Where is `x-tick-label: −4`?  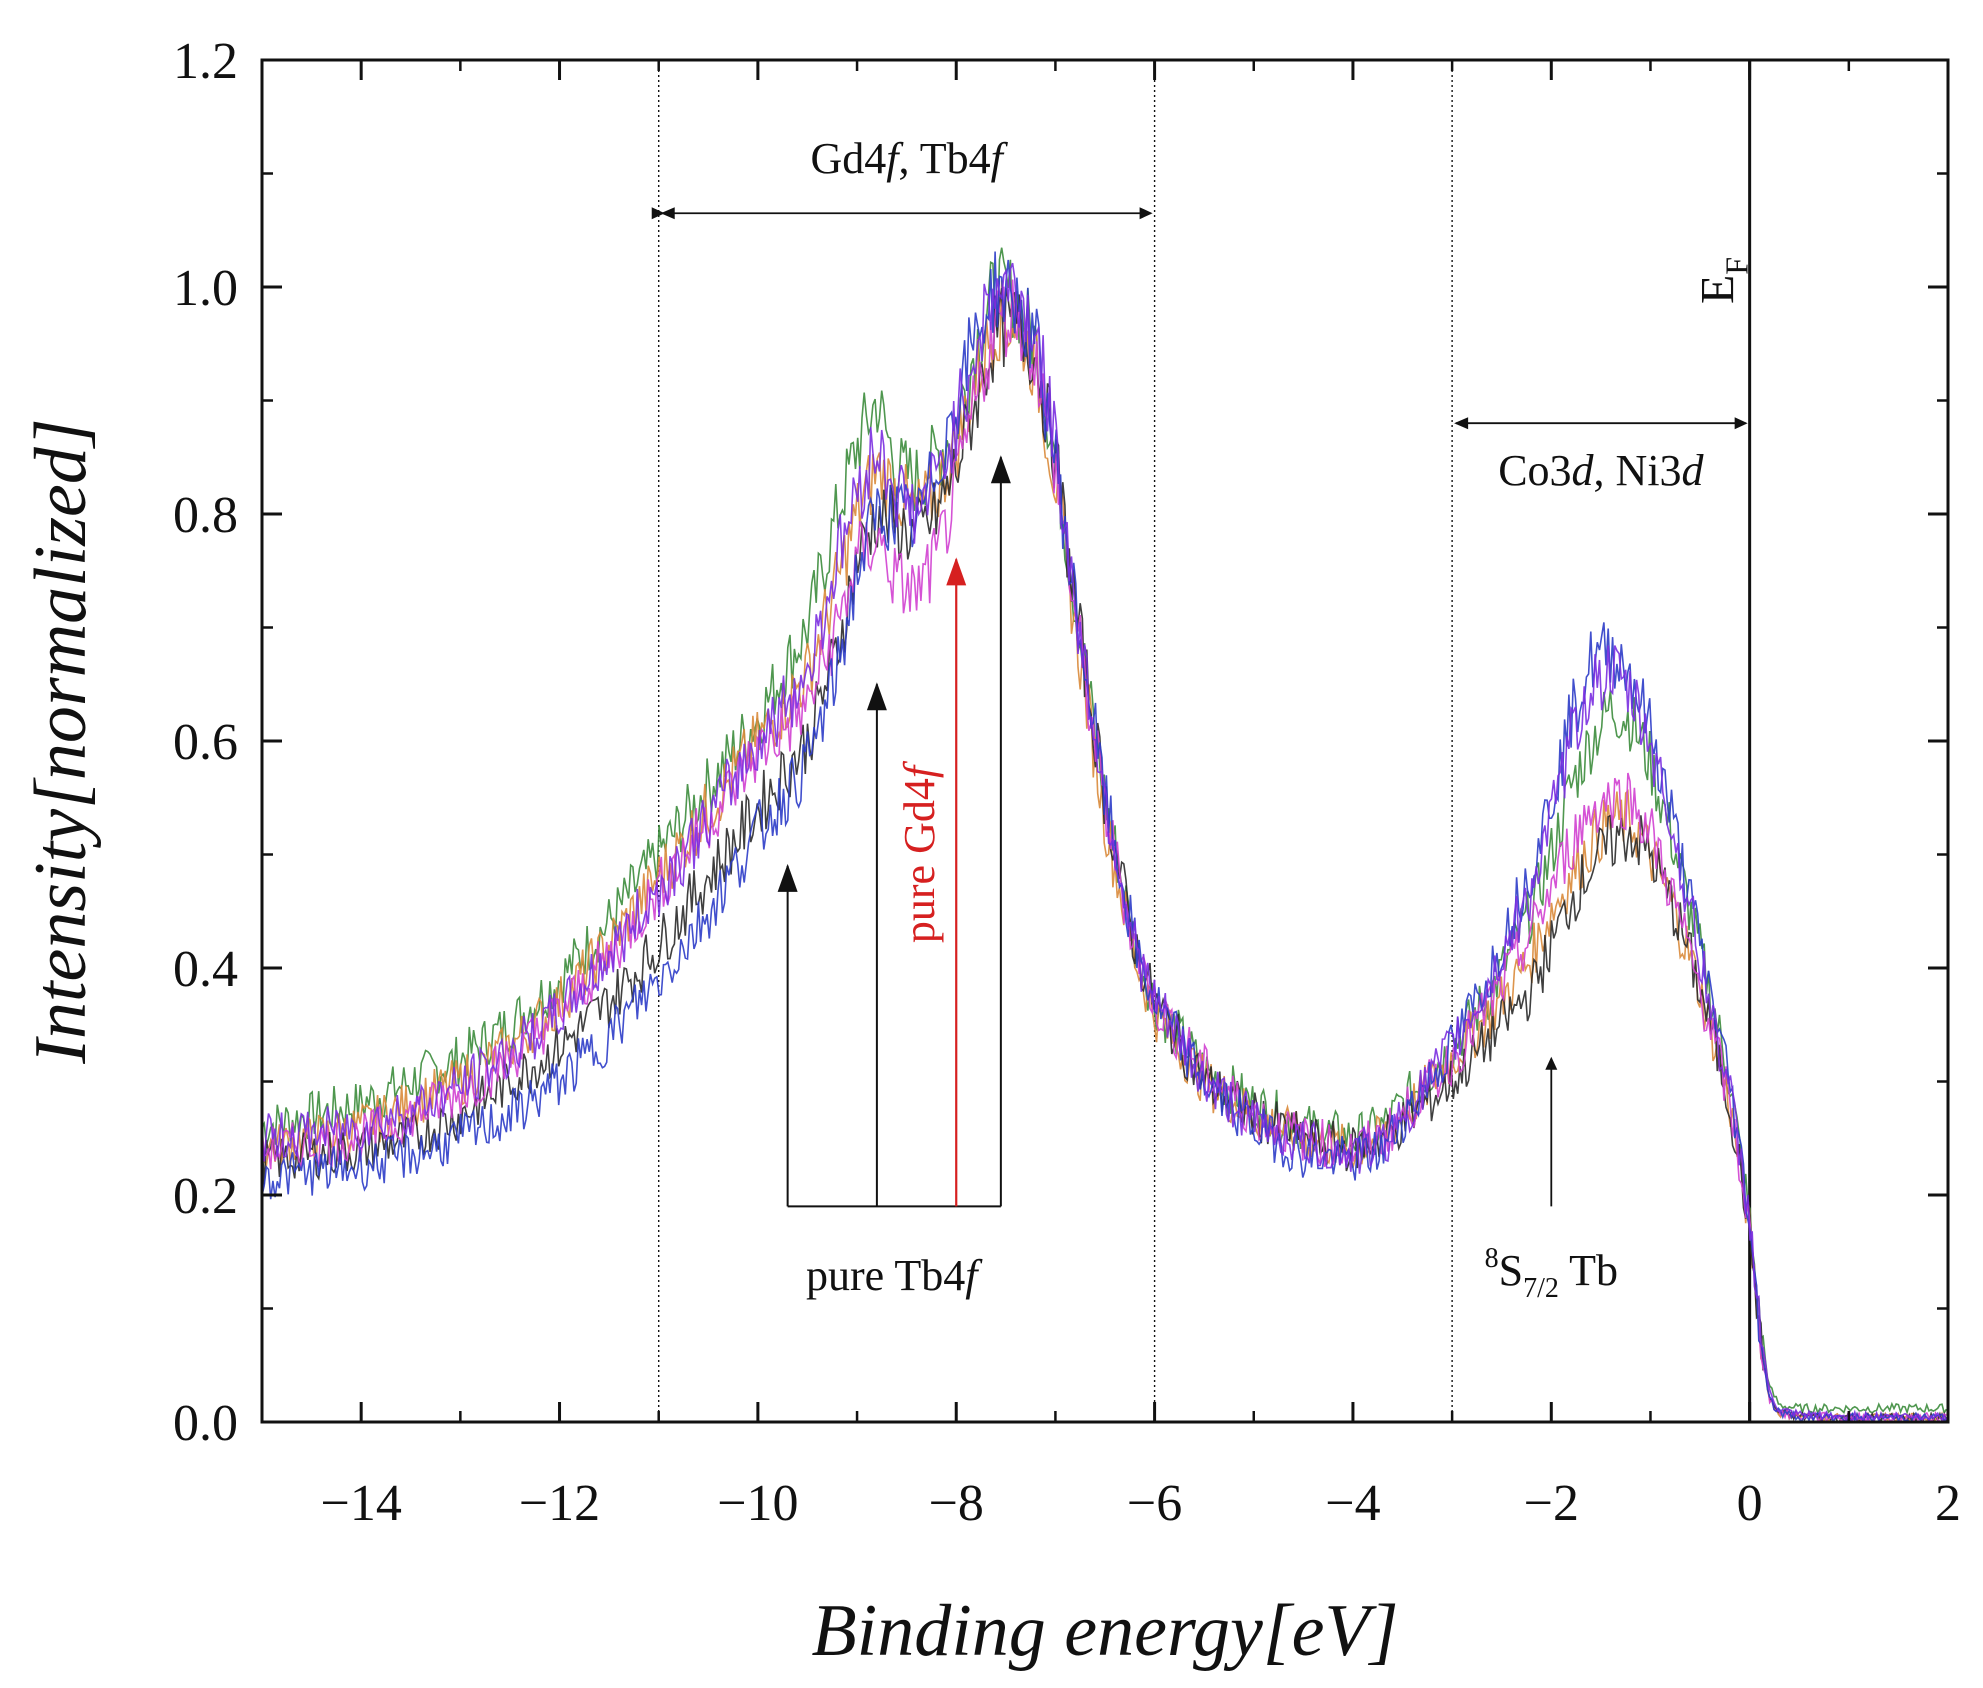
x-tick-label: −4 is located at coordinates (1352, 1503).